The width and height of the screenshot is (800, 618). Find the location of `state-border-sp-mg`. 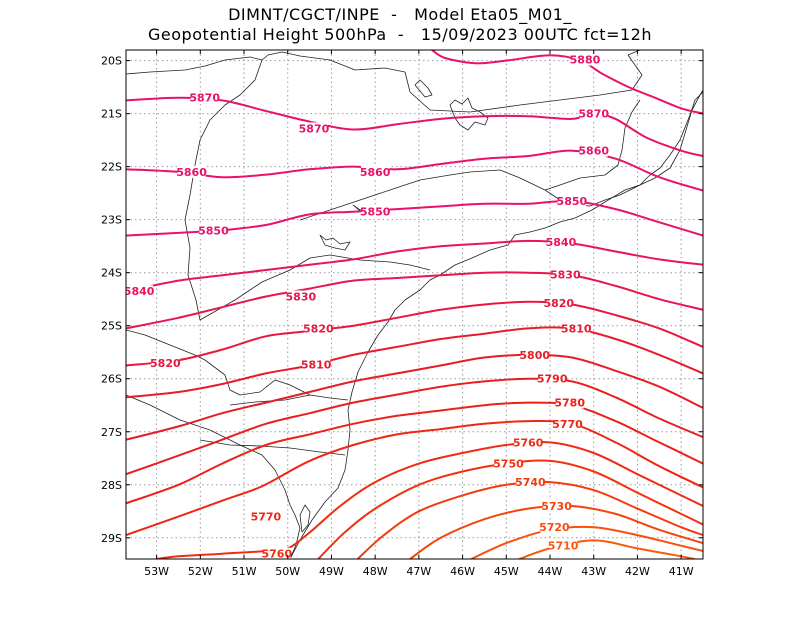

state-border-sp-mg is located at coordinates (422, 195).